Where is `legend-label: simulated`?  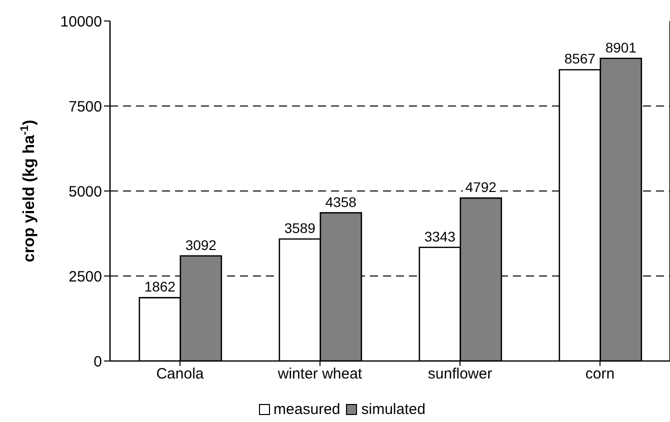 legend-label: simulated is located at coordinates (393, 409).